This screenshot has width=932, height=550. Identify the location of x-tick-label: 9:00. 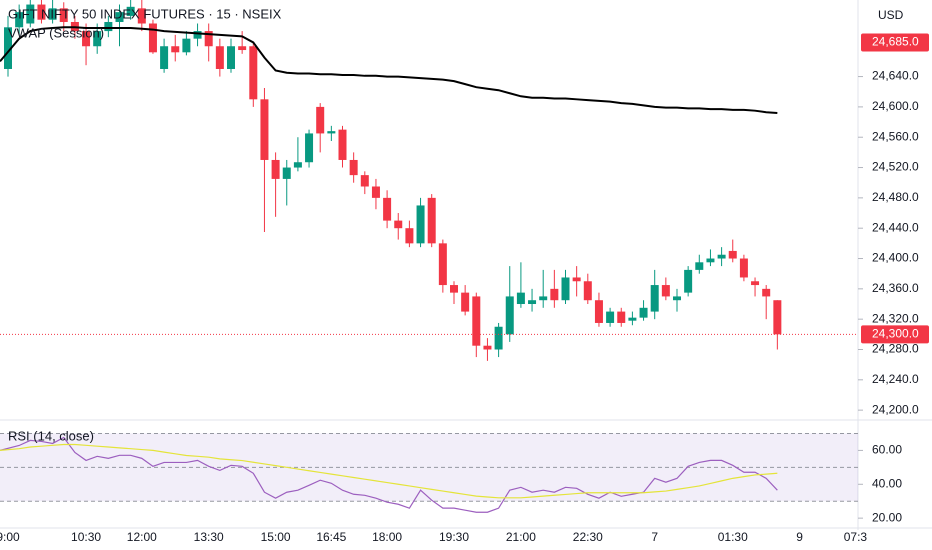
(10, 537).